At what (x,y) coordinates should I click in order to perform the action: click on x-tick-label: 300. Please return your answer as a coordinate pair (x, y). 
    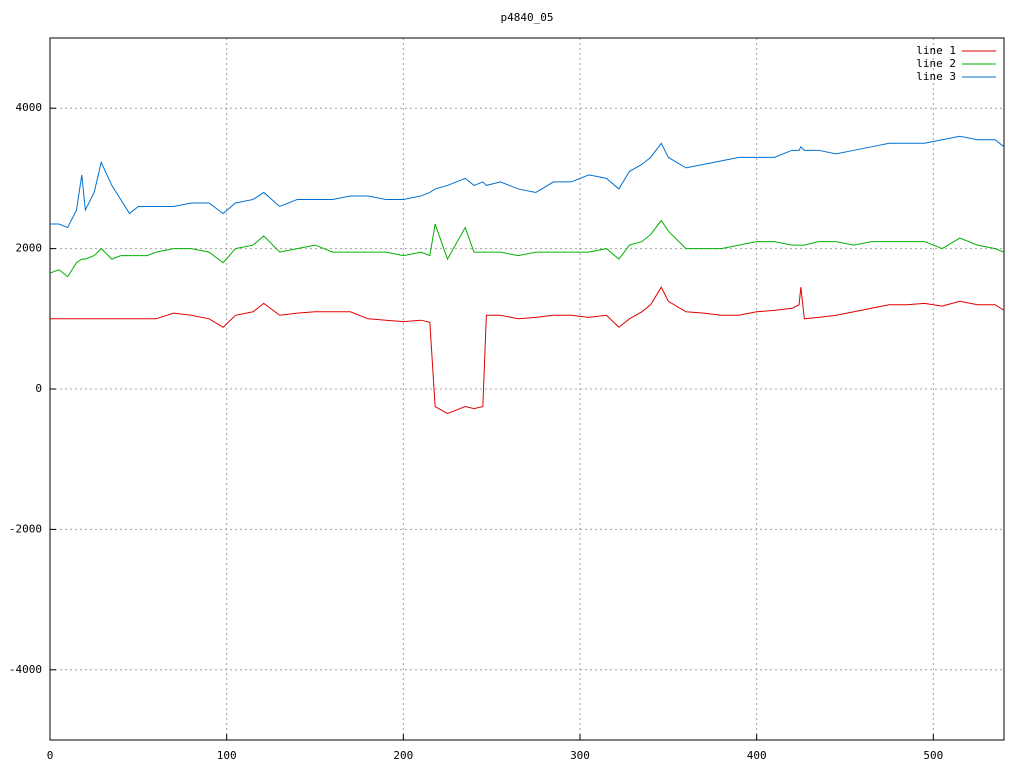
    Looking at the image, I should click on (580, 755).